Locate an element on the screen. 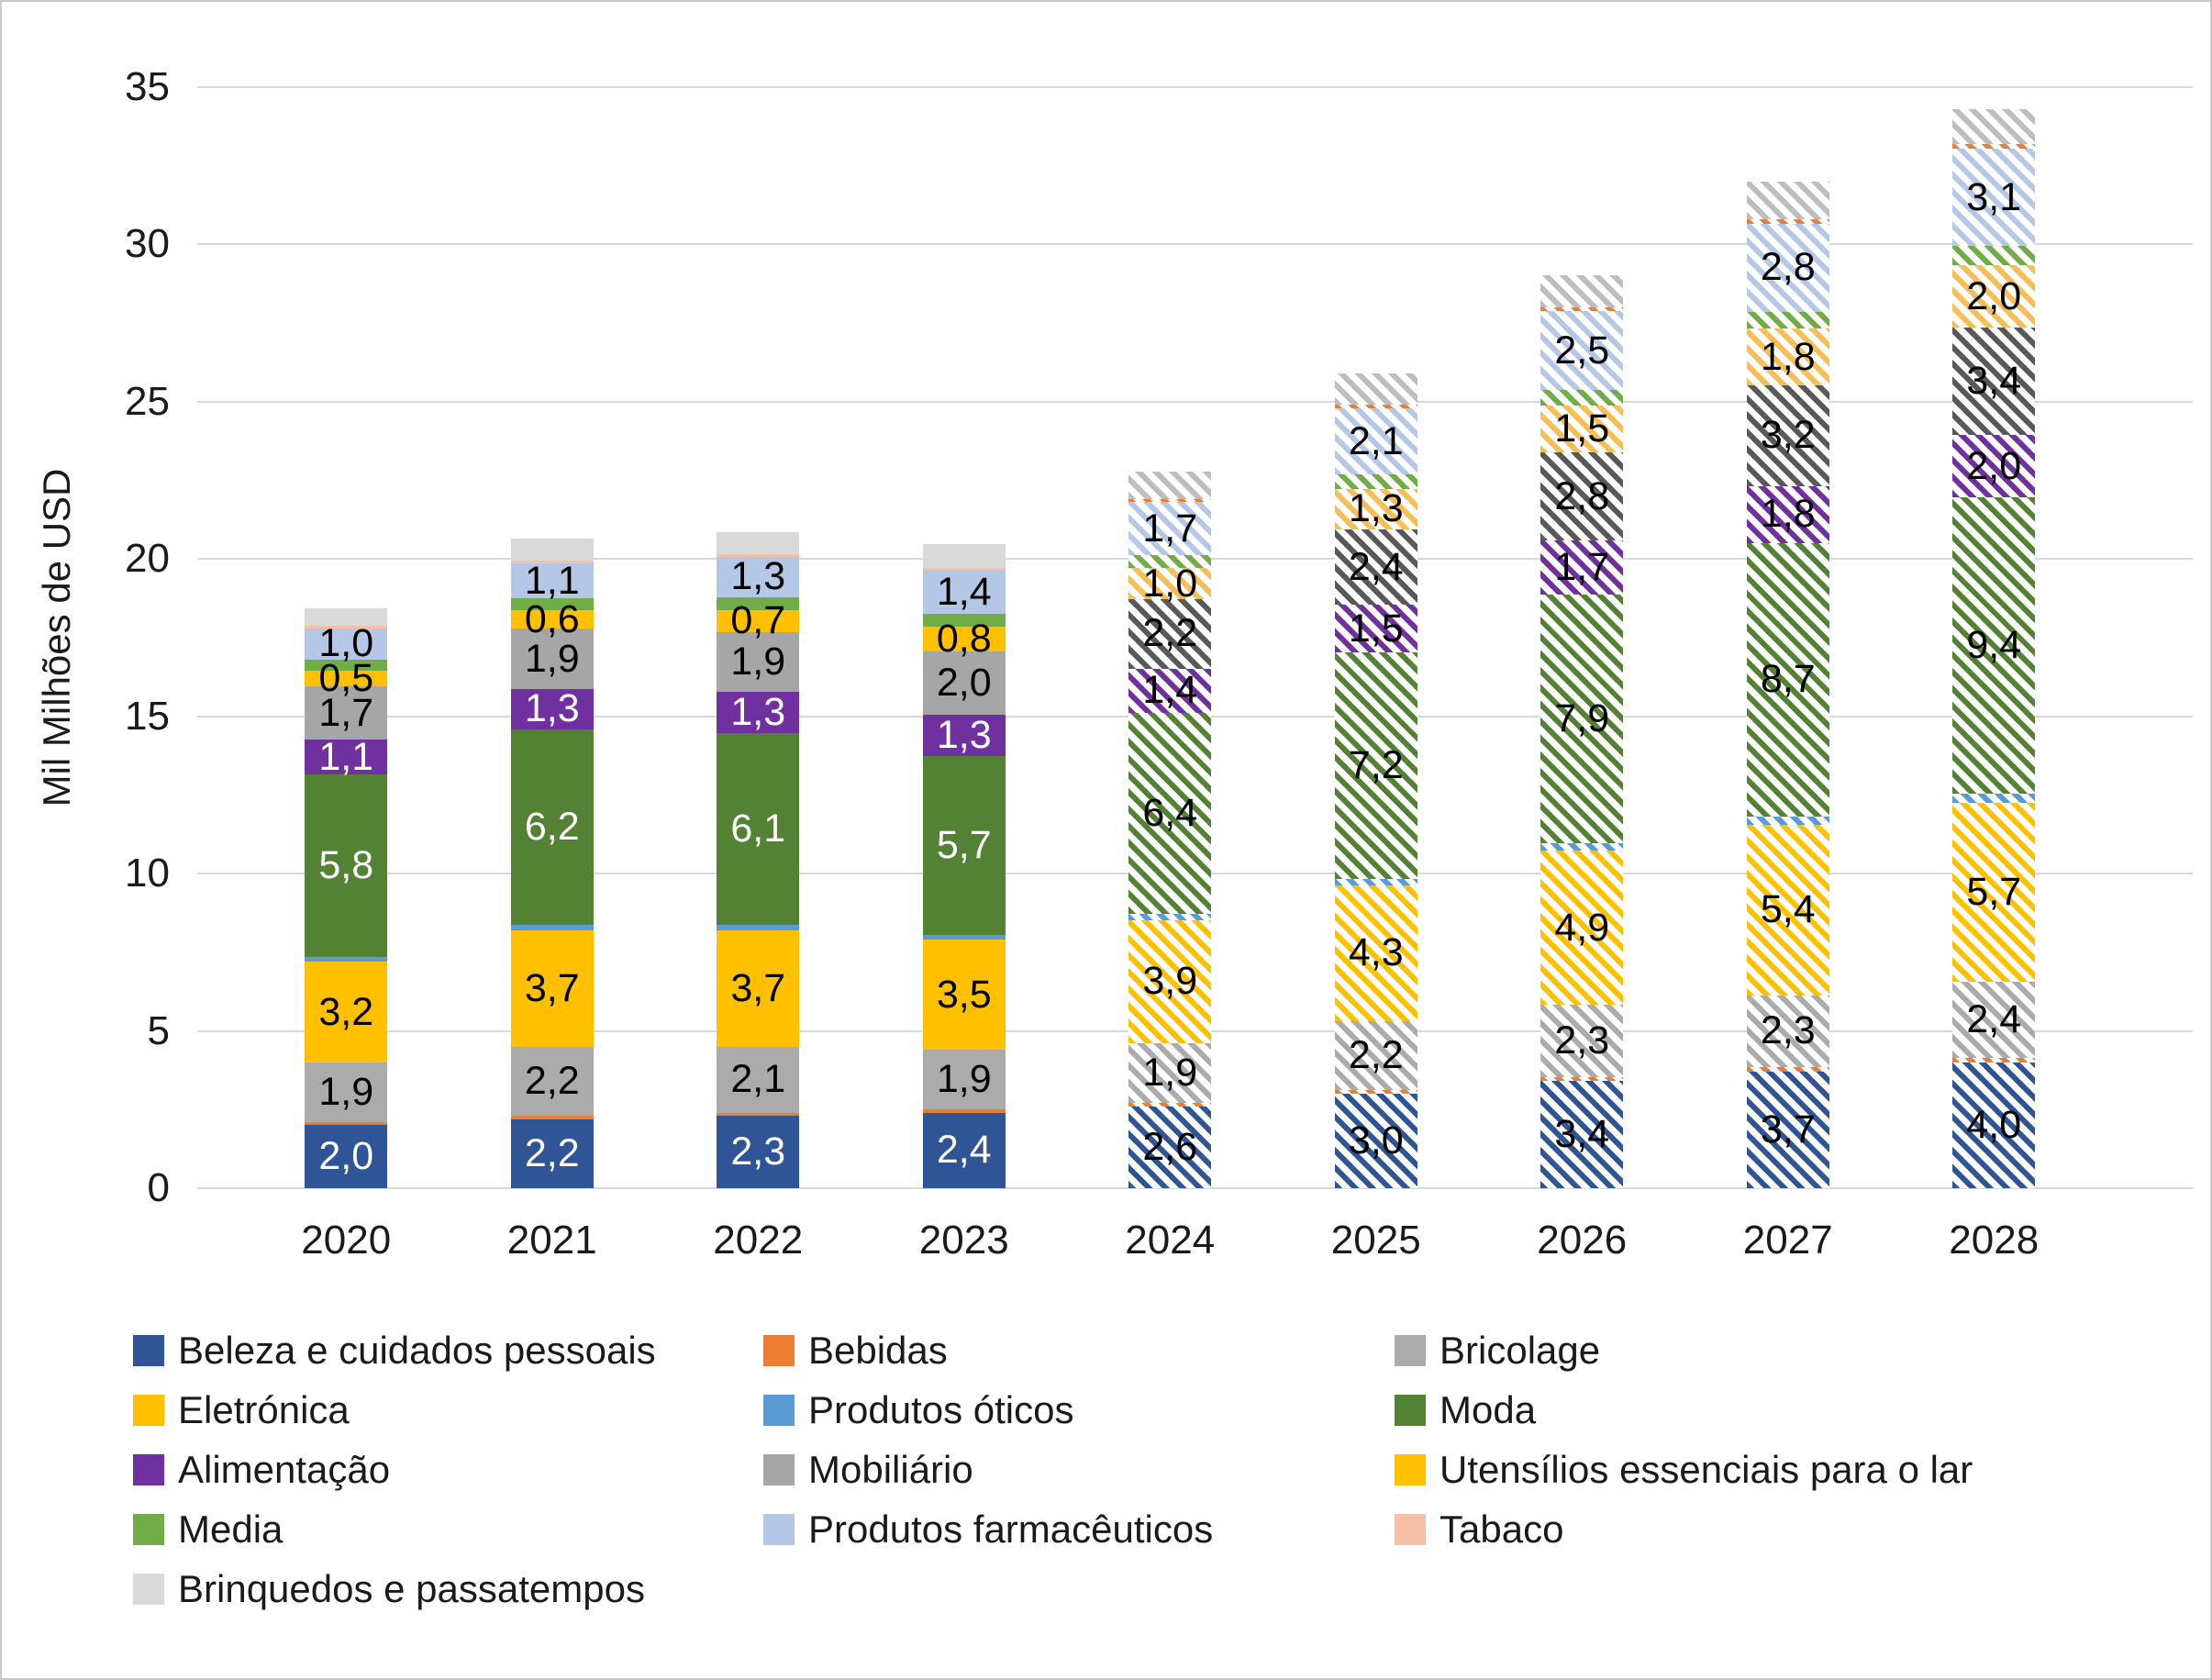  bar-segment-2021-produtos-oticos is located at coordinates (552, 927).